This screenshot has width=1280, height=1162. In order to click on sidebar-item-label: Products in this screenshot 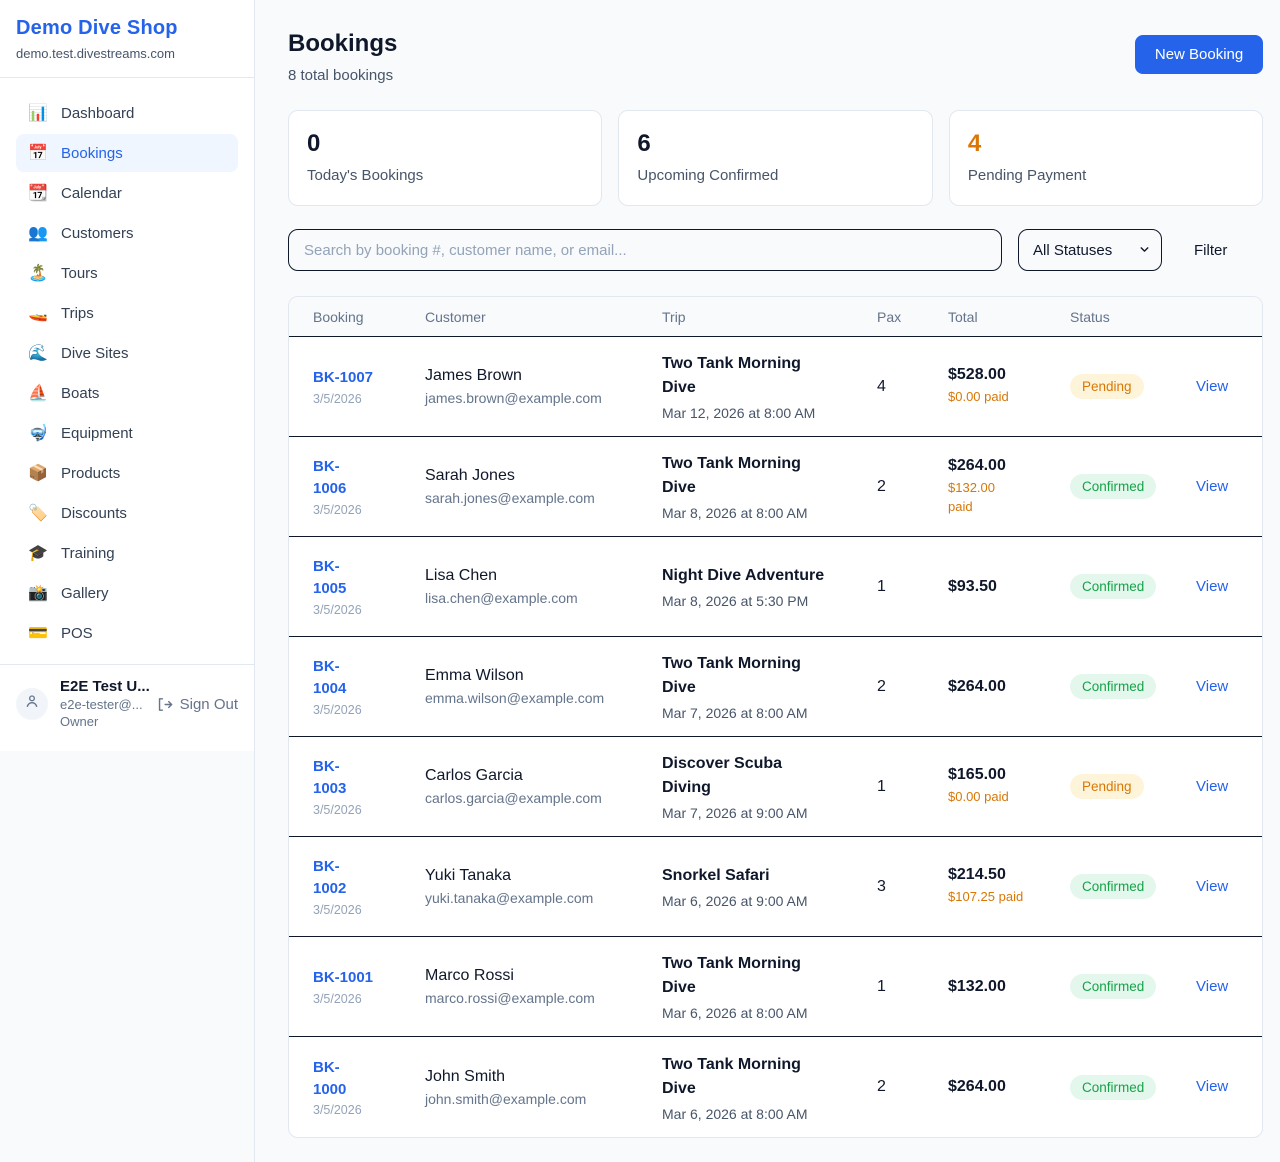, I will do `click(91, 473)`.